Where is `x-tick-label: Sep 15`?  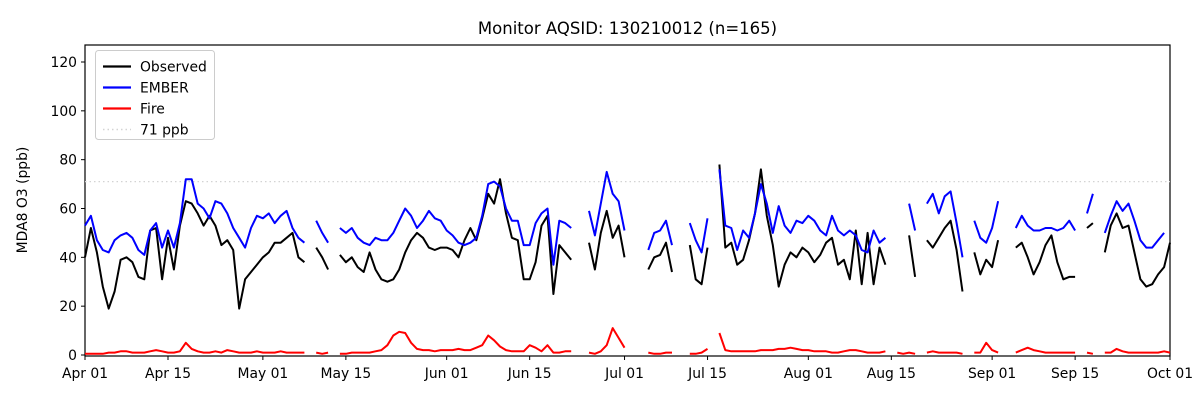
x-tick-label: Sep 15 is located at coordinates (1075, 374).